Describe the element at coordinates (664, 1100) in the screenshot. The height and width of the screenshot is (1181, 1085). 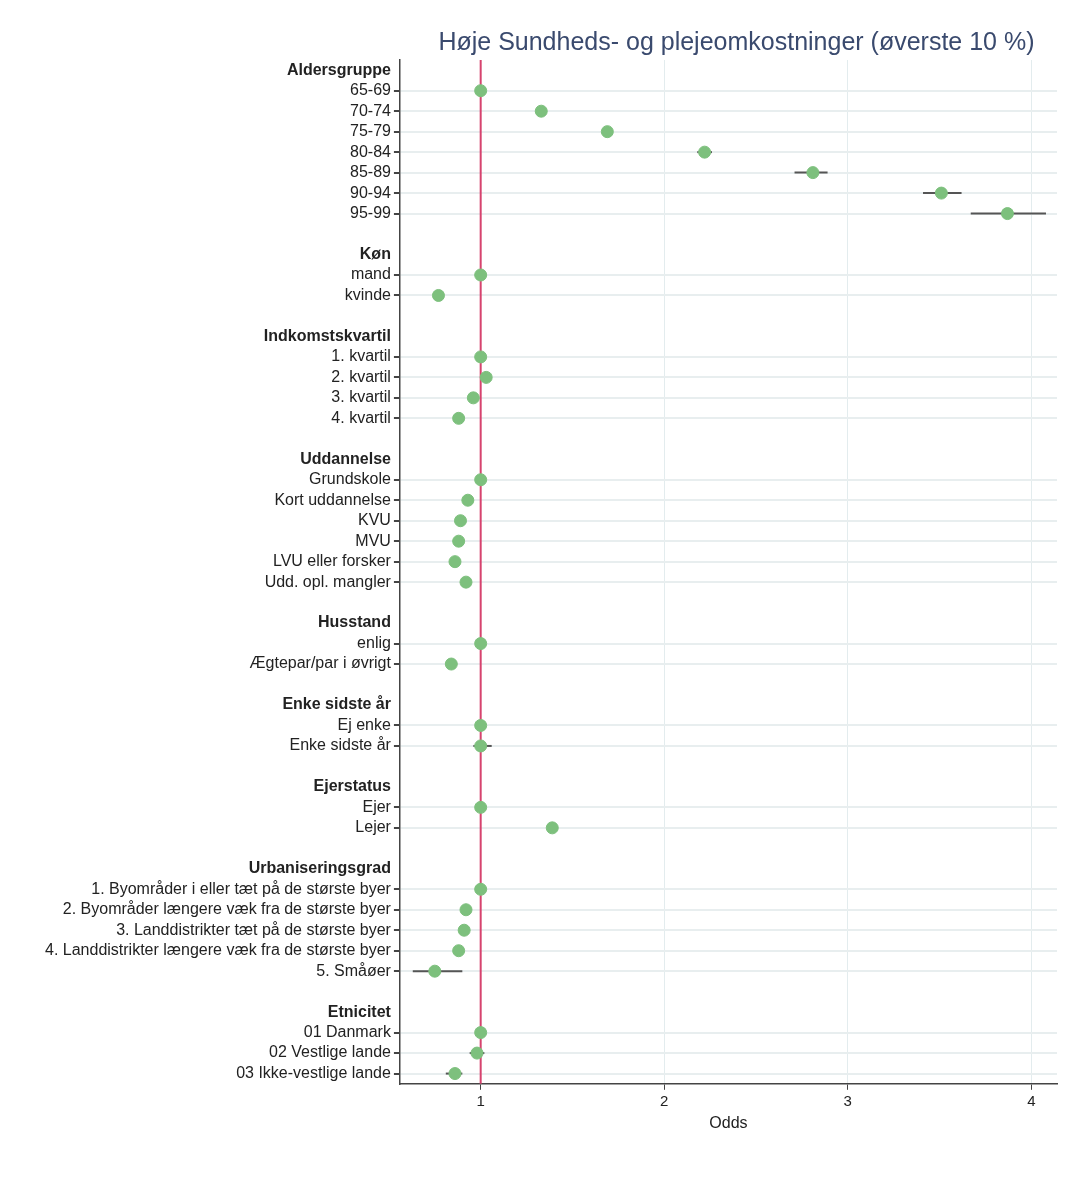
I see `x-tick-label: 2` at that location.